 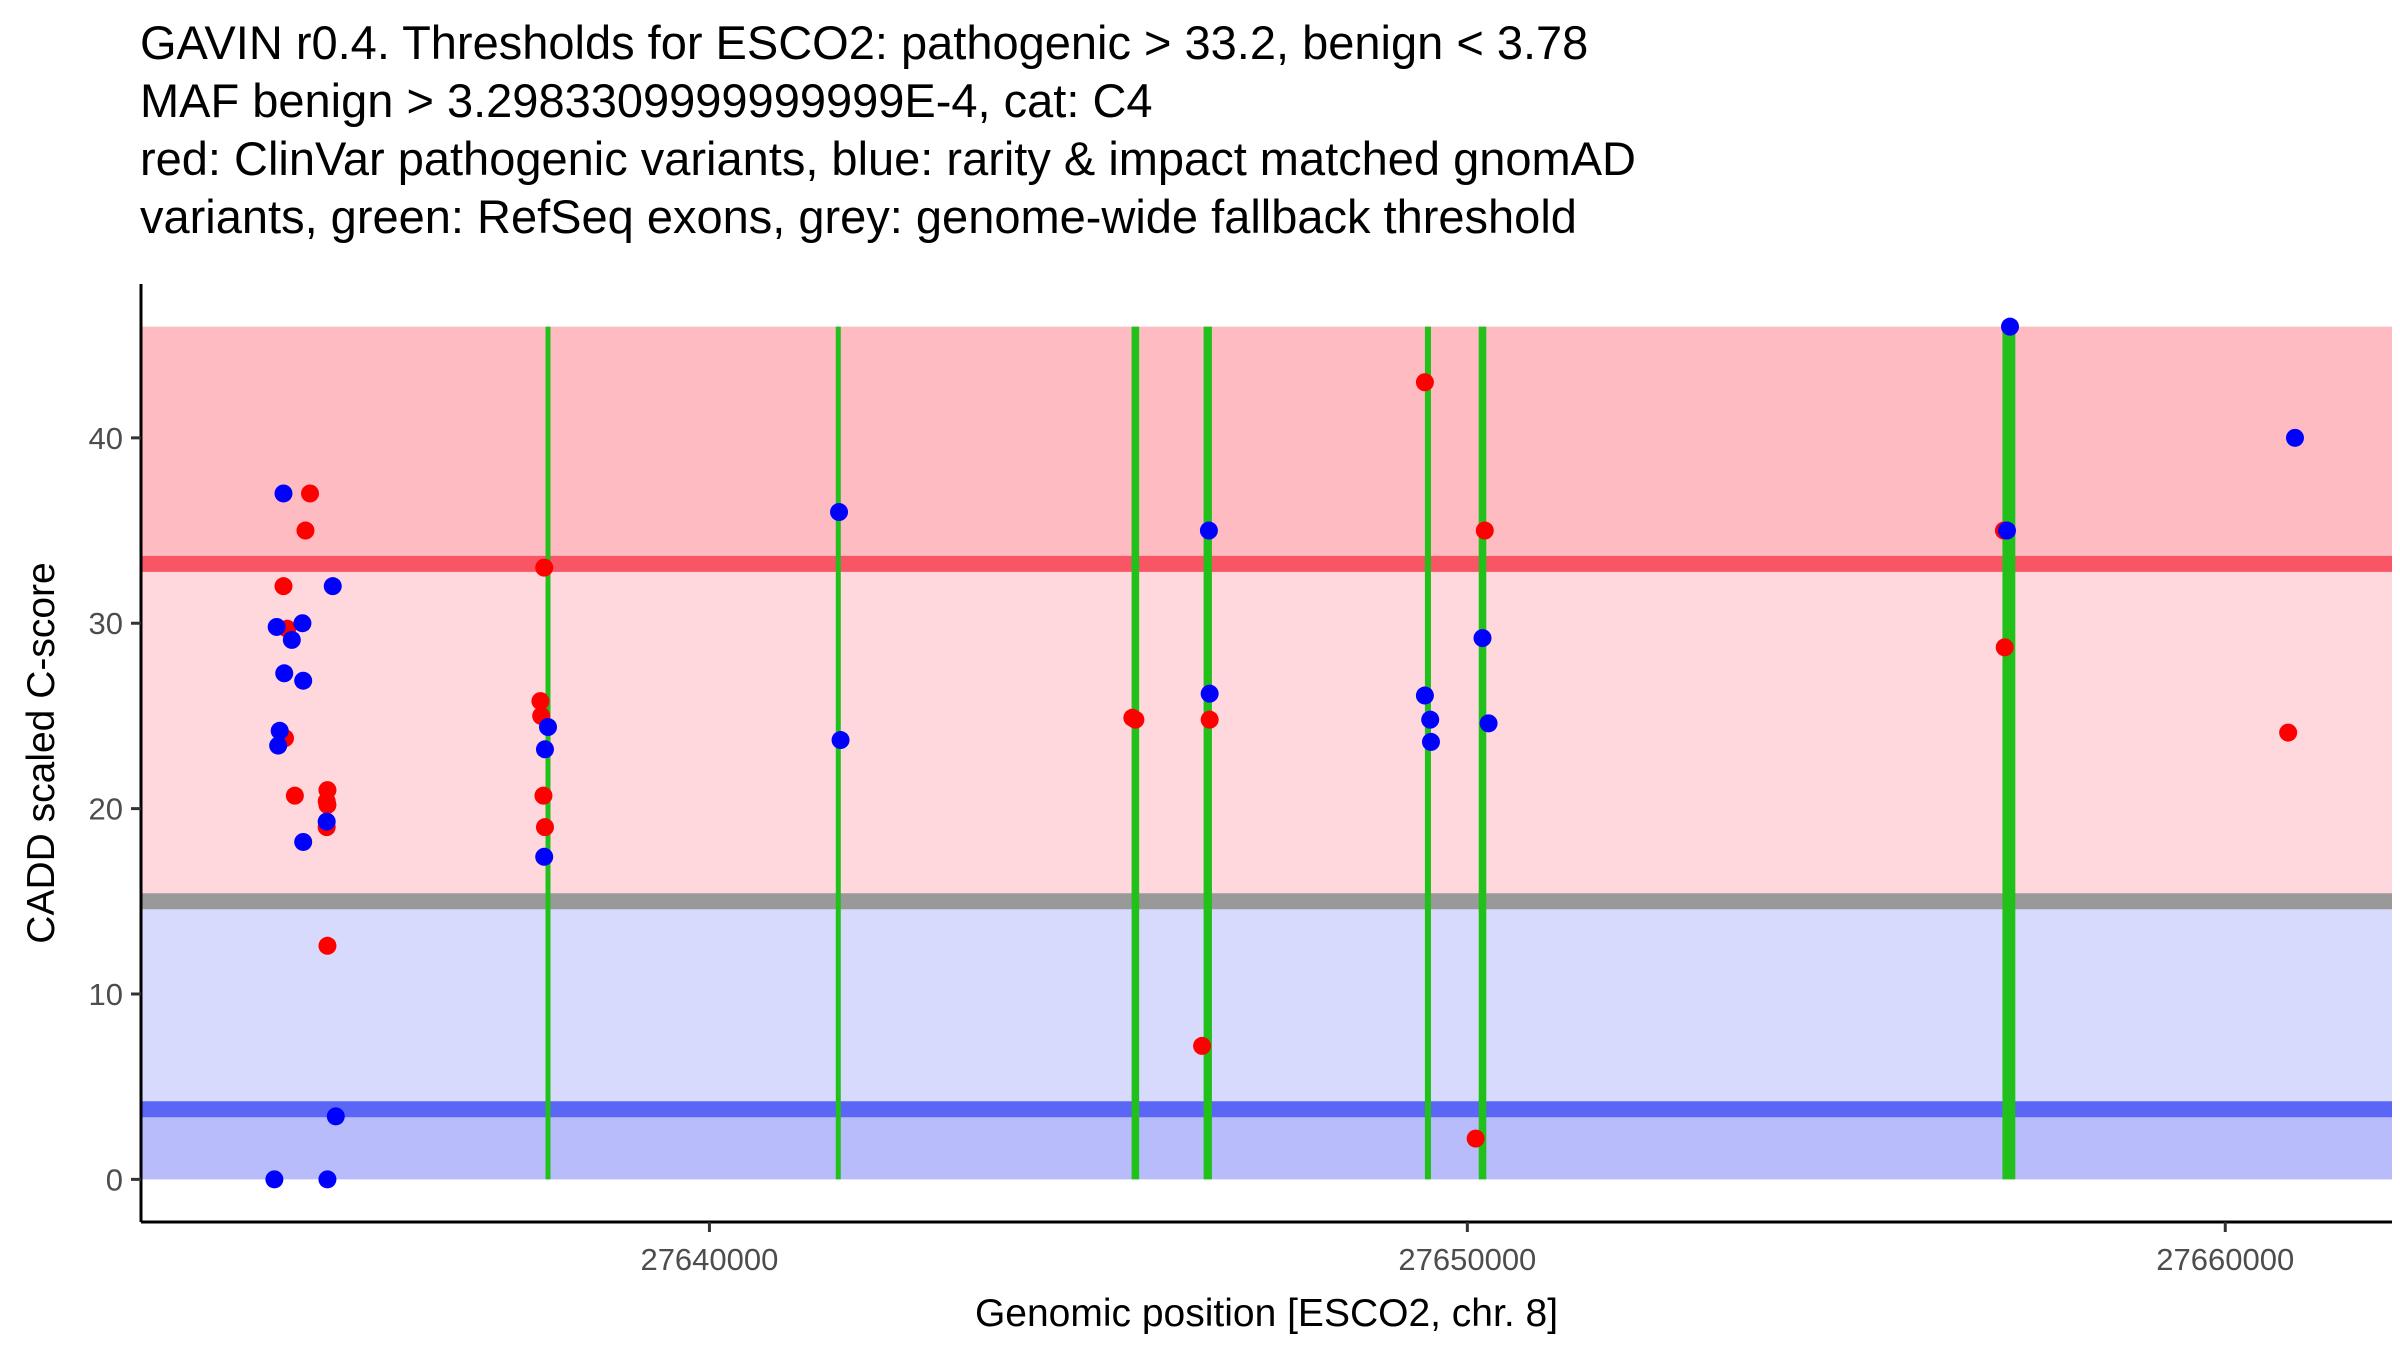 I want to click on benign-region-lower, so click(x=1266, y=1144).